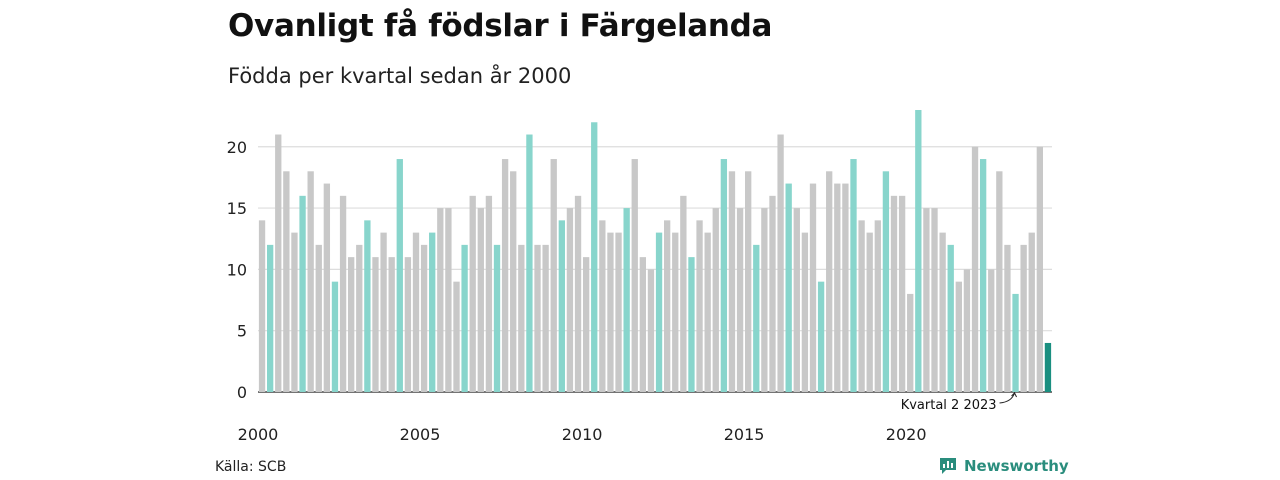 This screenshot has width=1280, height=480. Describe the element at coordinates (237, 147) in the screenshot. I see `y-tick-label: 20` at that location.